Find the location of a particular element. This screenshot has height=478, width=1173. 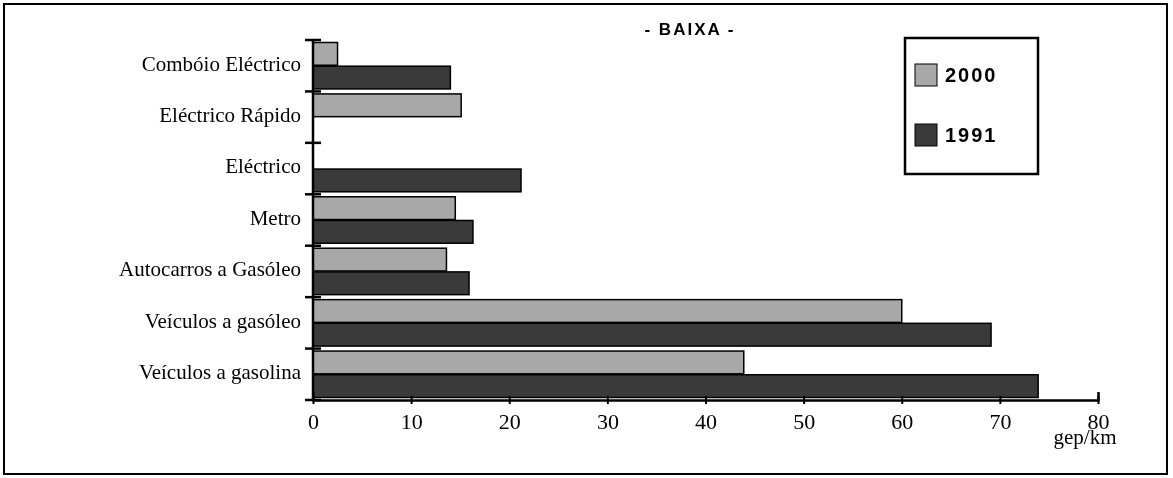

x-tick-label: 40 is located at coordinates (706, 422).